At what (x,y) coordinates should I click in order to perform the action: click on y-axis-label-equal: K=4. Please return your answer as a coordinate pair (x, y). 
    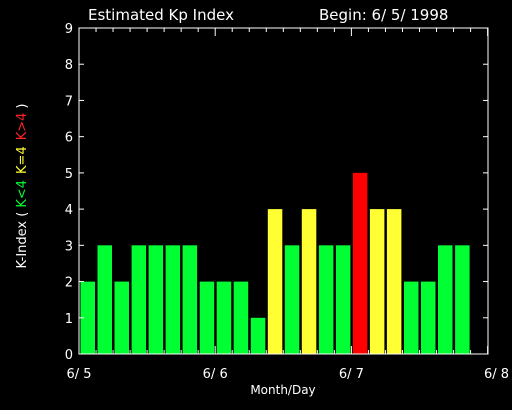
    Looking at the image, I should click on (22, 160).